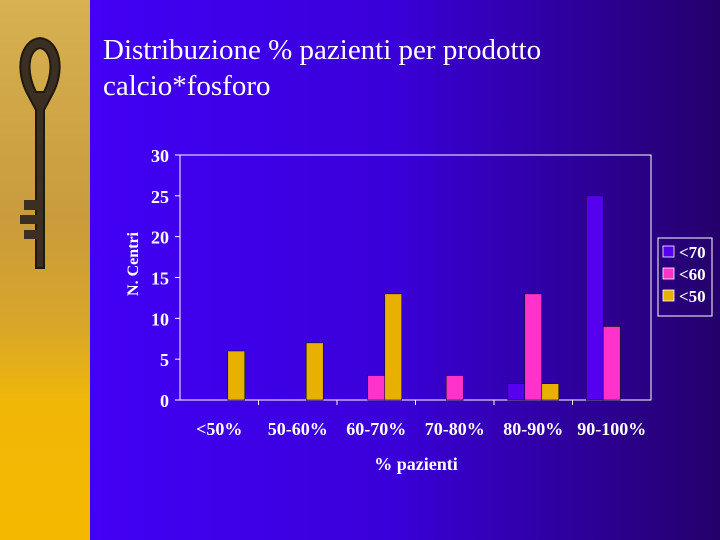  Describe the element at coordinates (692, 274) in the screenshot. I see `legend-label-2: <60` at that location.